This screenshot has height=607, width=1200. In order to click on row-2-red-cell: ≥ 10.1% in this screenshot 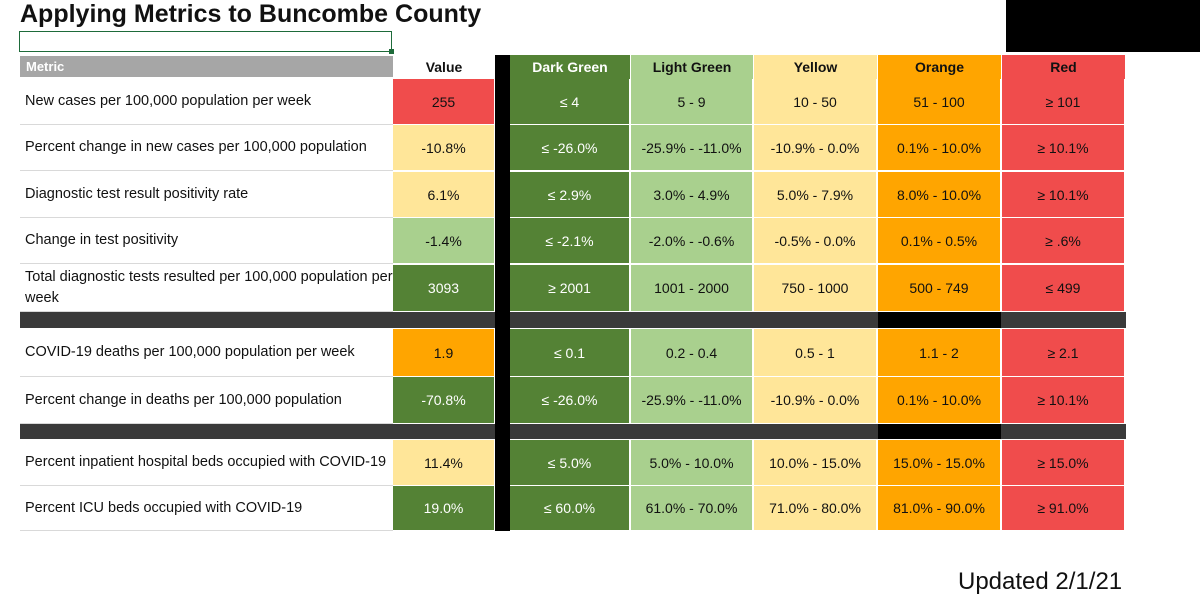, I will do `click(1063, 147)`.